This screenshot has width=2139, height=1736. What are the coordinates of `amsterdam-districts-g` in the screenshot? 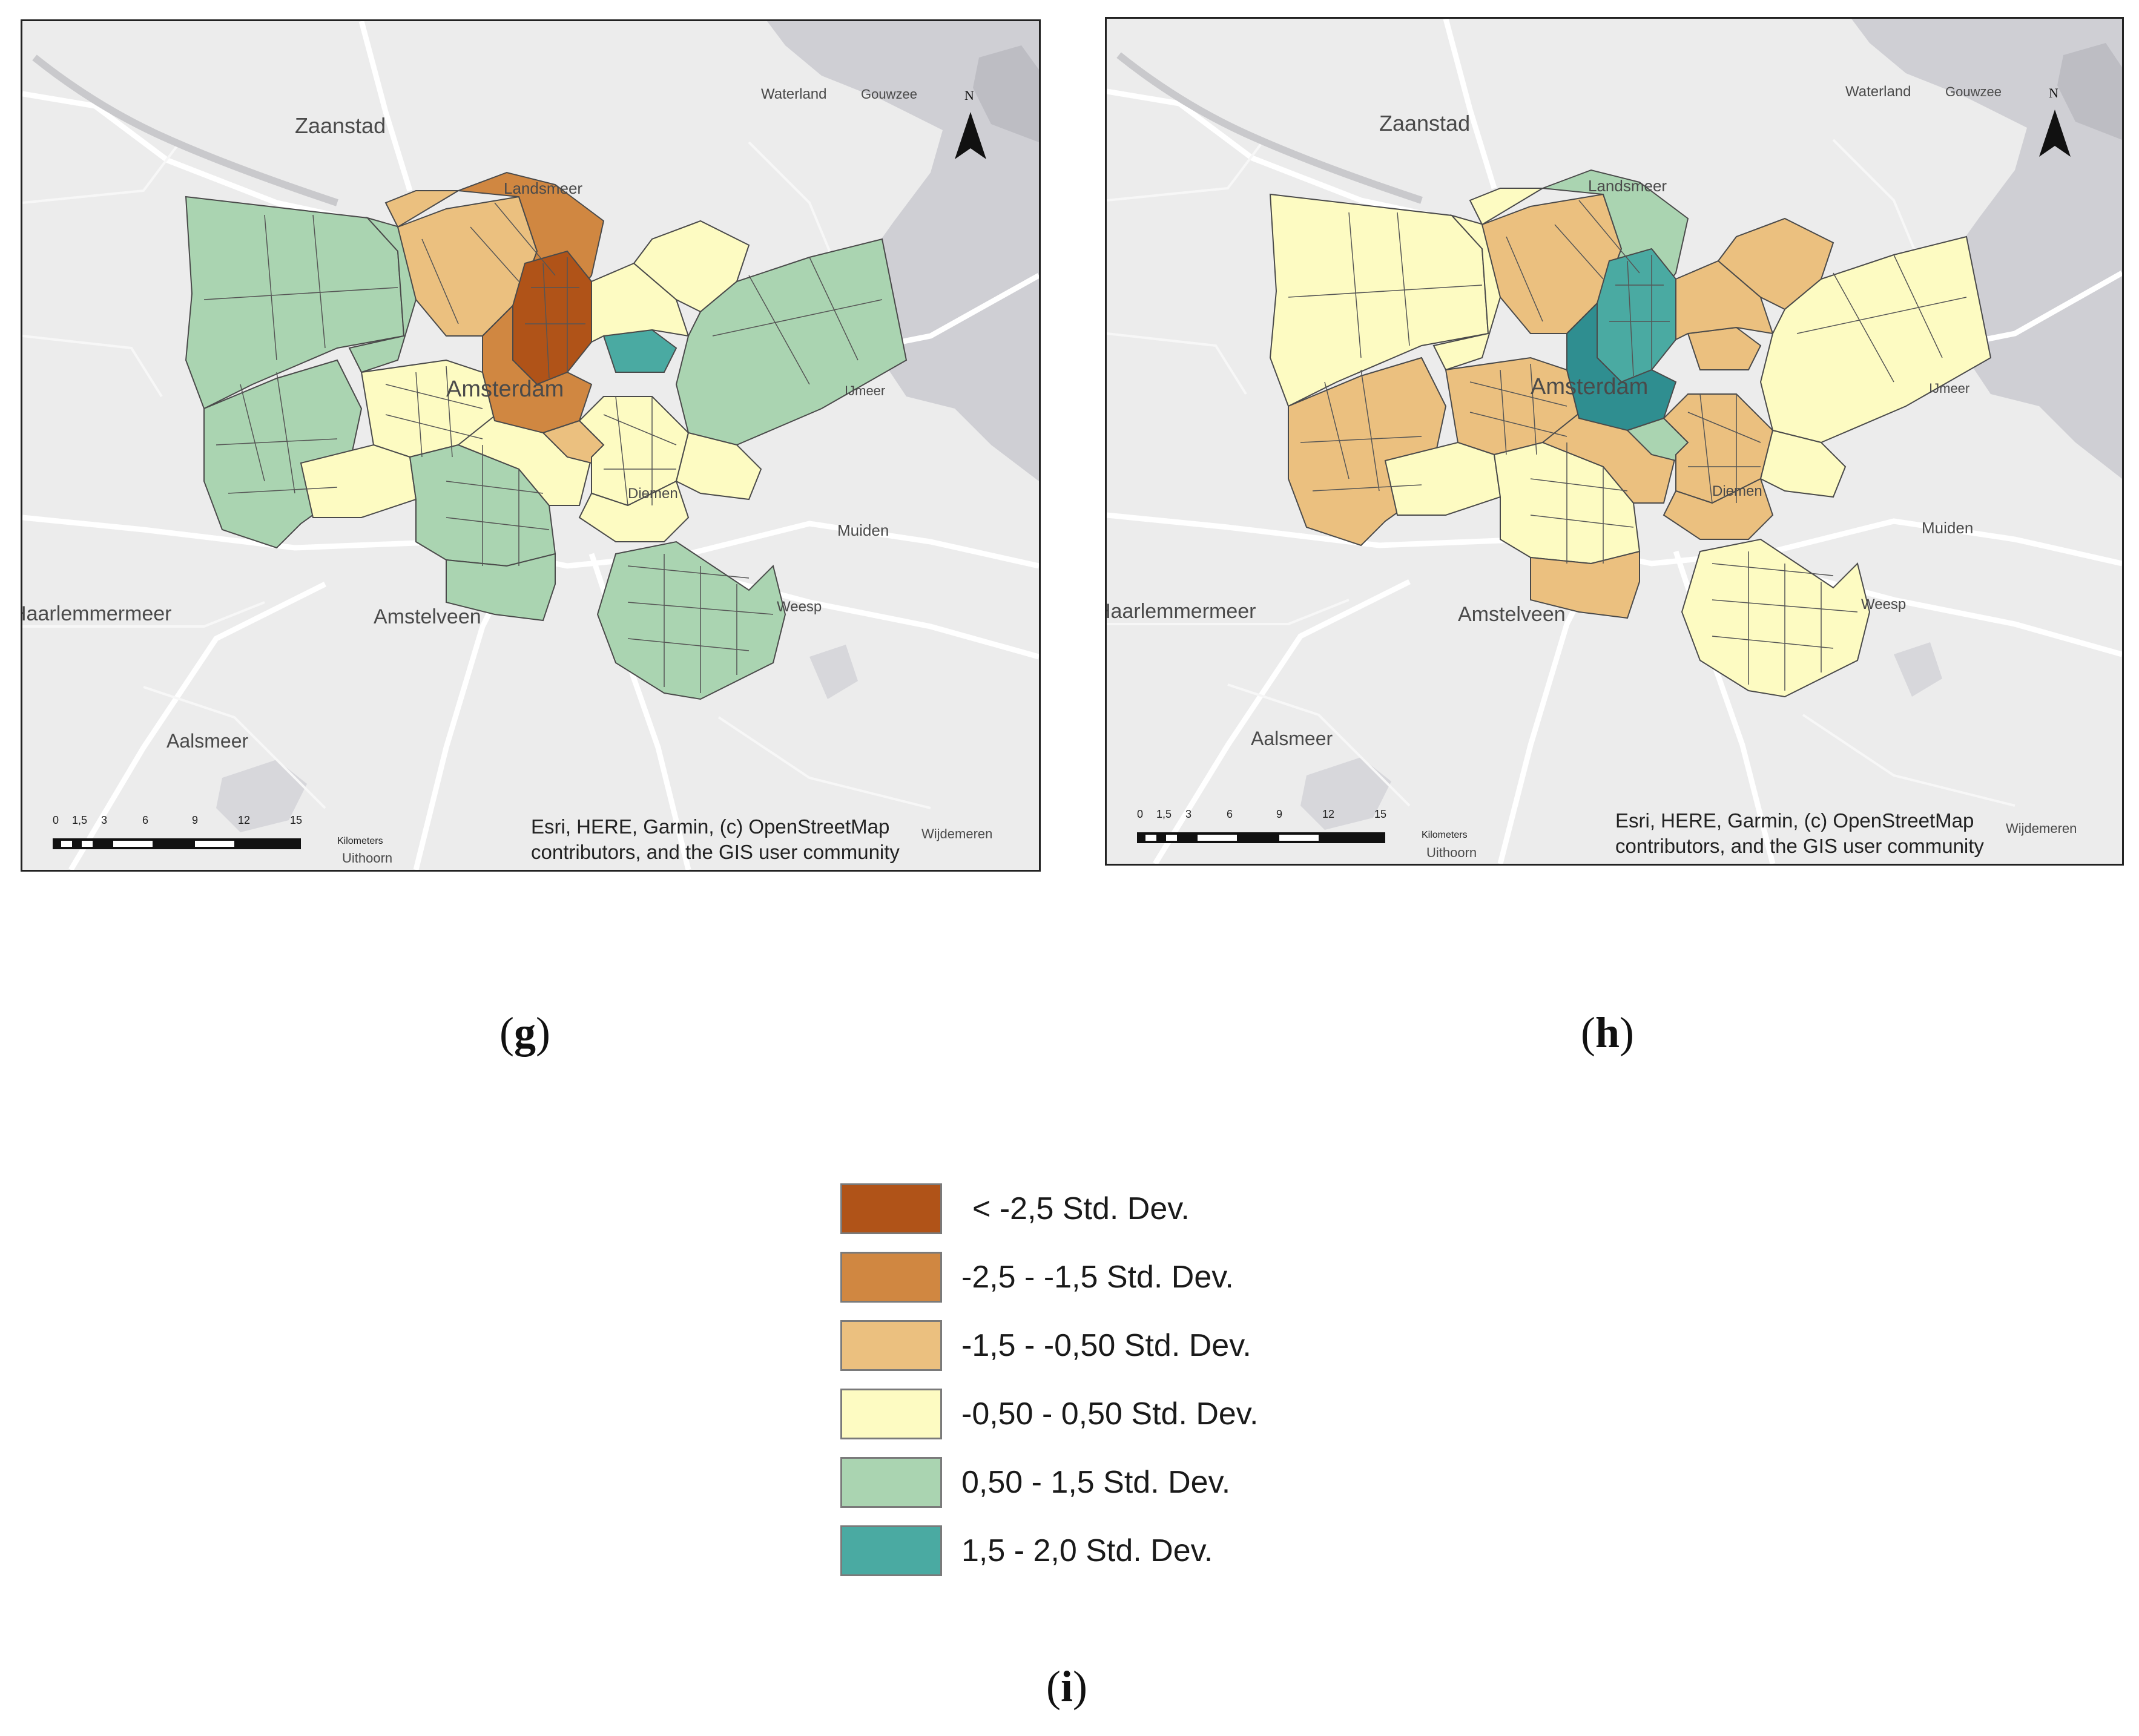 It's located at (546, 435).